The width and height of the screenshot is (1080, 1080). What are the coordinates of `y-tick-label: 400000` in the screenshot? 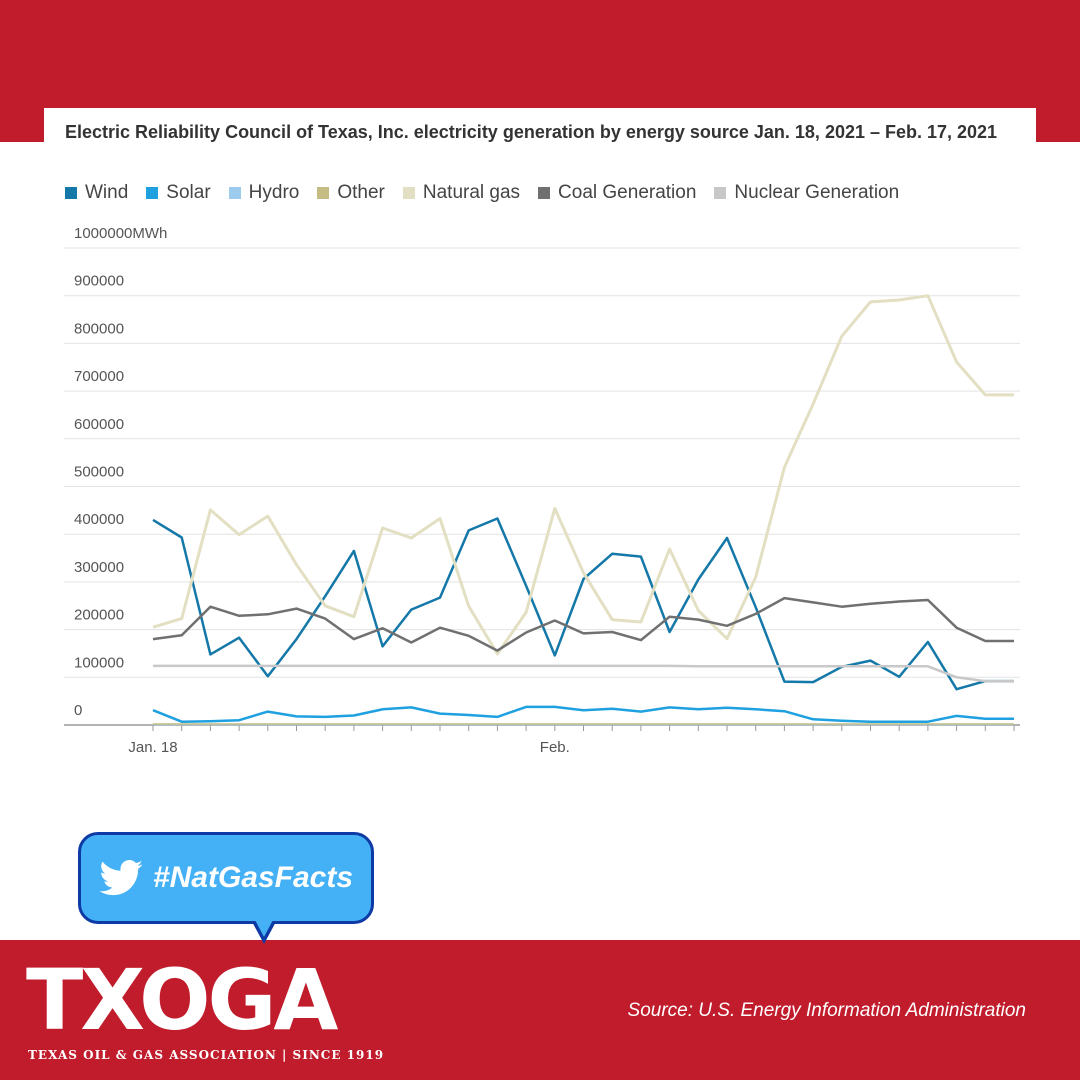 It's located at (99, 519).